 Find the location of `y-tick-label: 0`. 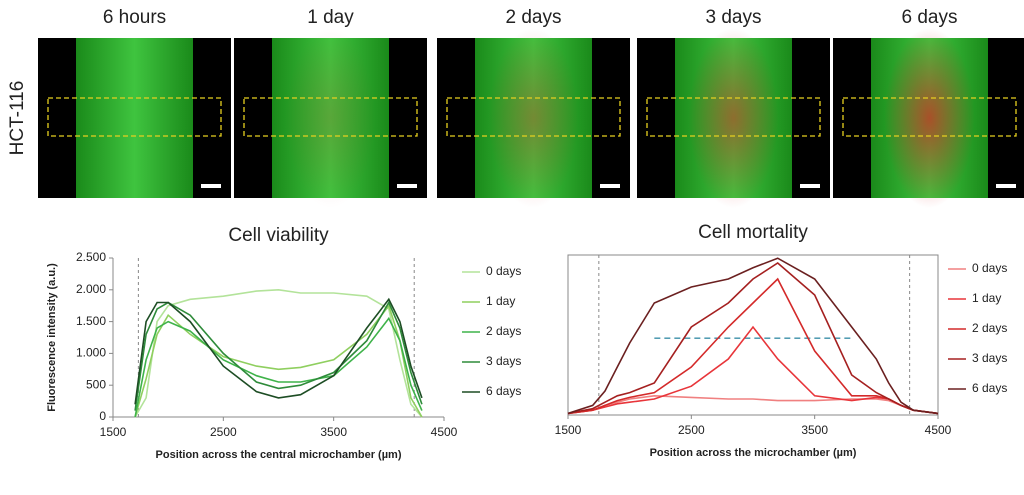

y-tick-label: 0 is located at coordinates (102, 416).